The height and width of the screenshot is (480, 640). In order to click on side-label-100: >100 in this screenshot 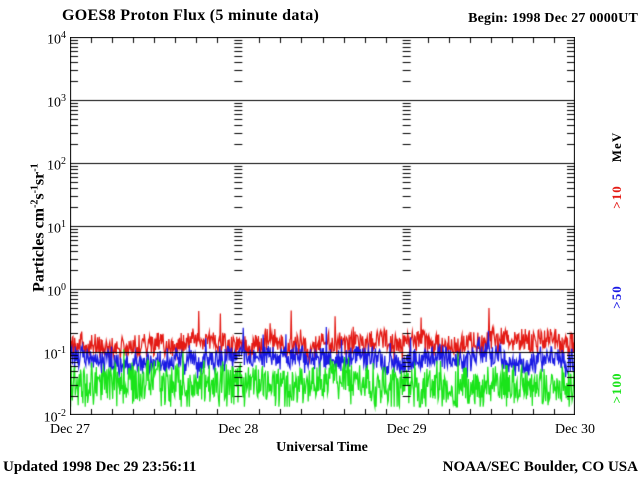, I will do `click(616, 388)`.